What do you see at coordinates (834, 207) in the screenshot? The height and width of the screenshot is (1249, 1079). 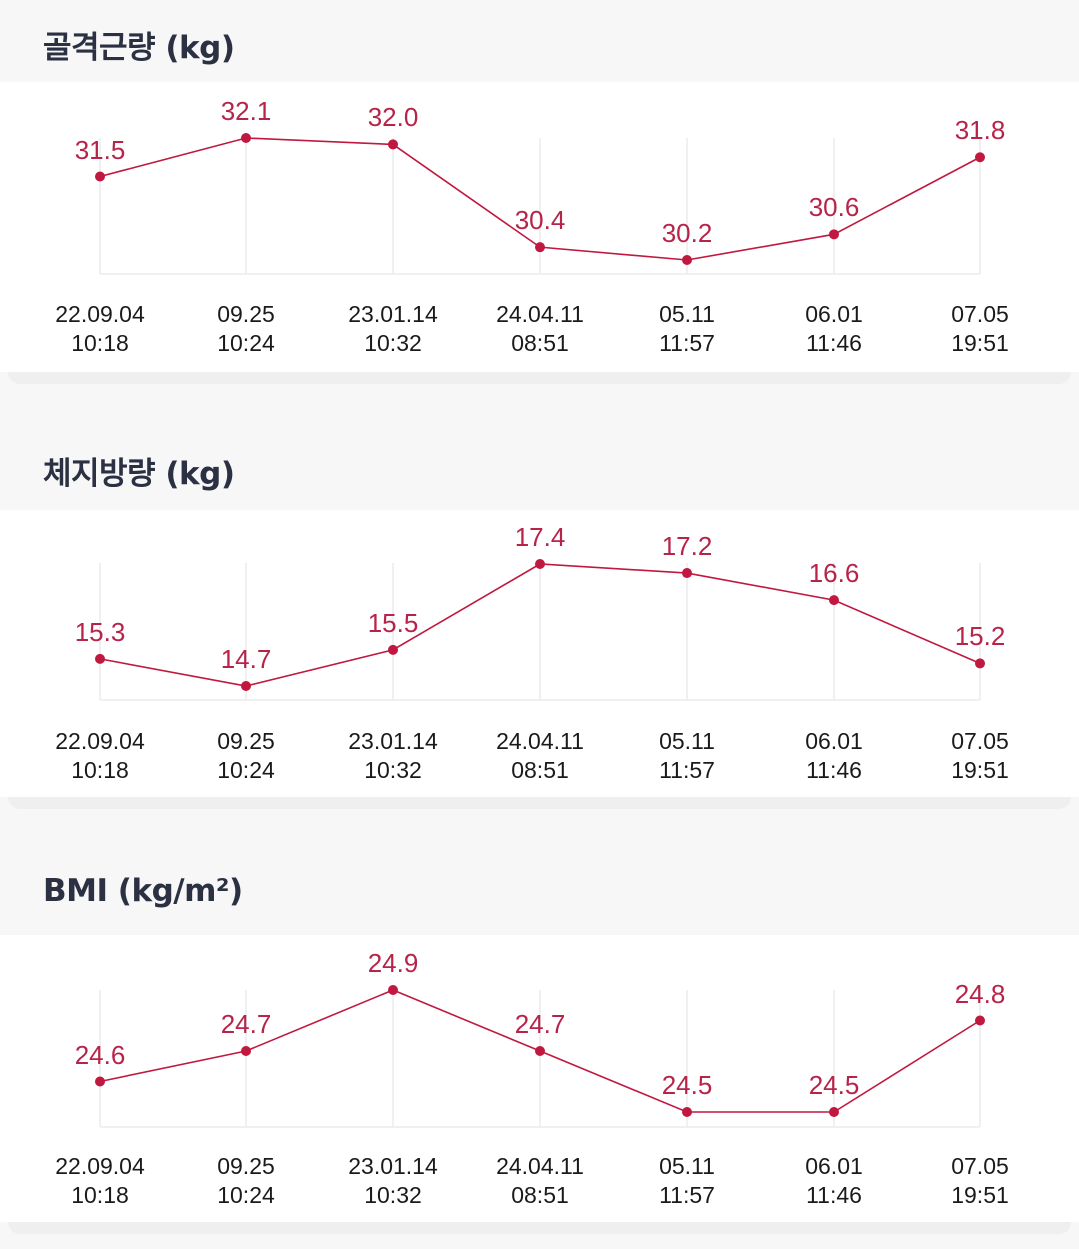 I see `data-value-label: 30.6` at bounding box center [834, 207].